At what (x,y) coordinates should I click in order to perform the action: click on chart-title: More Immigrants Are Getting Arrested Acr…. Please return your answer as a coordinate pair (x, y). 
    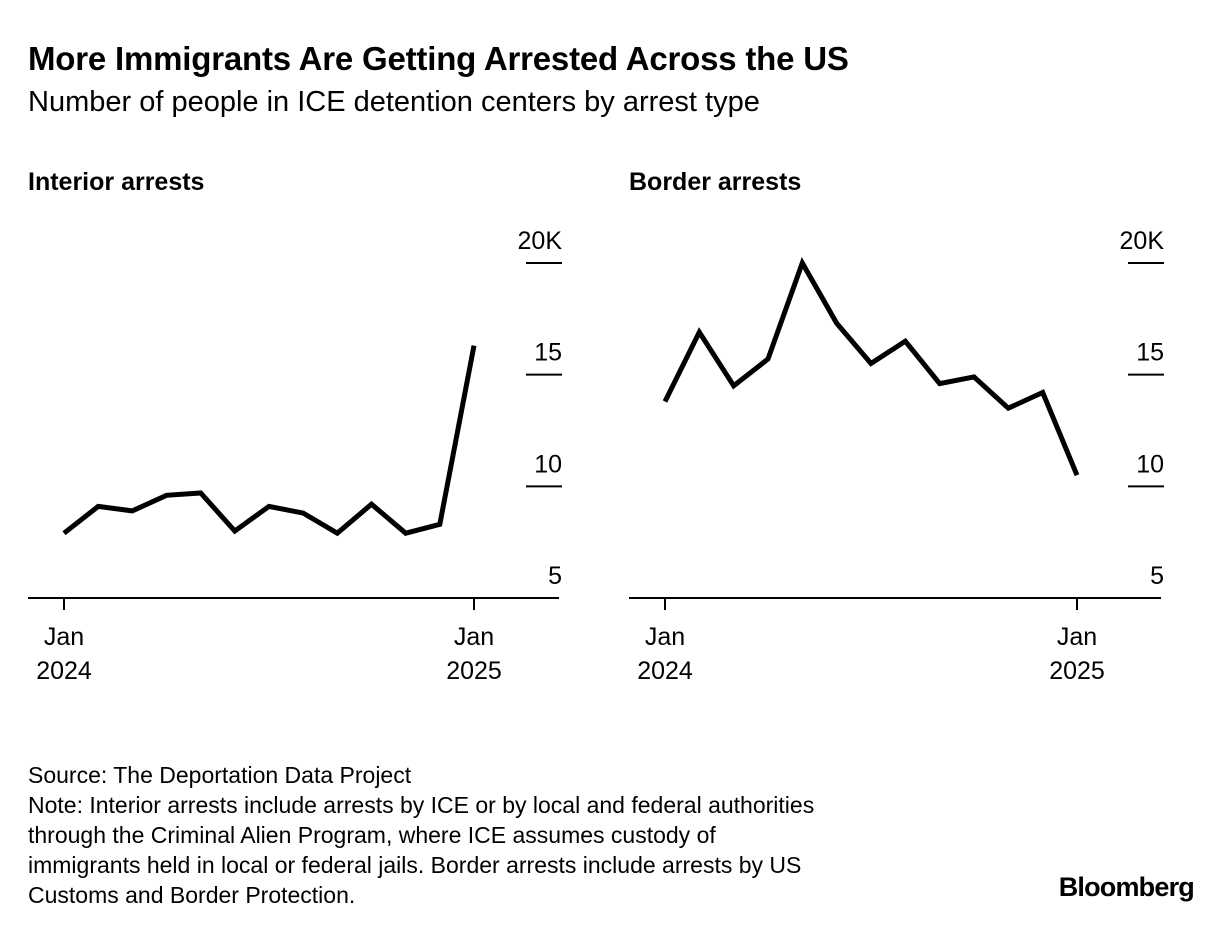
    Looking at the image, I should click on (438, 58).